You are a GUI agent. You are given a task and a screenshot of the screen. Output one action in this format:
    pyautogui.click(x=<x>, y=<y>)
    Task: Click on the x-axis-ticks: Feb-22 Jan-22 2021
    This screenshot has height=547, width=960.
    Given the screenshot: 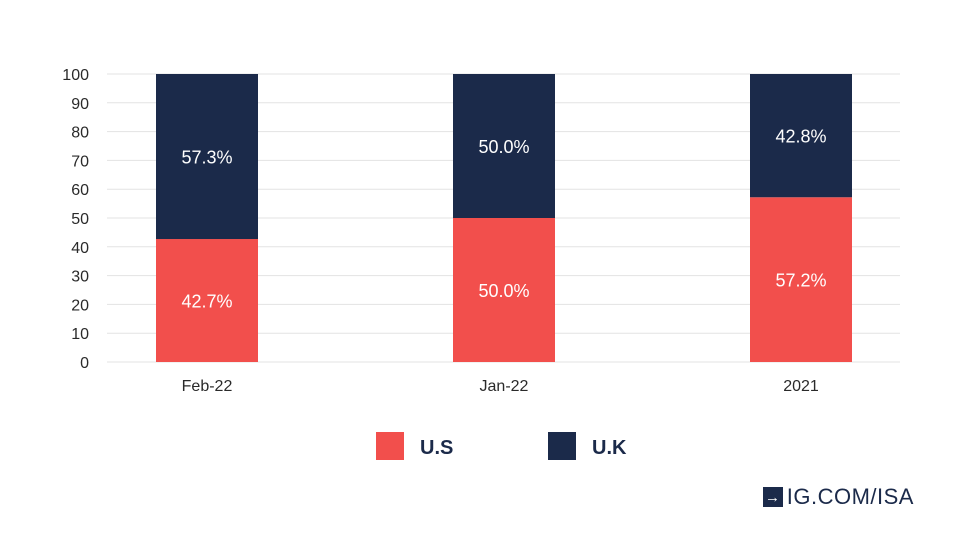 What is the action you would take?
    pyautogui.click(x=500, y=386)
    